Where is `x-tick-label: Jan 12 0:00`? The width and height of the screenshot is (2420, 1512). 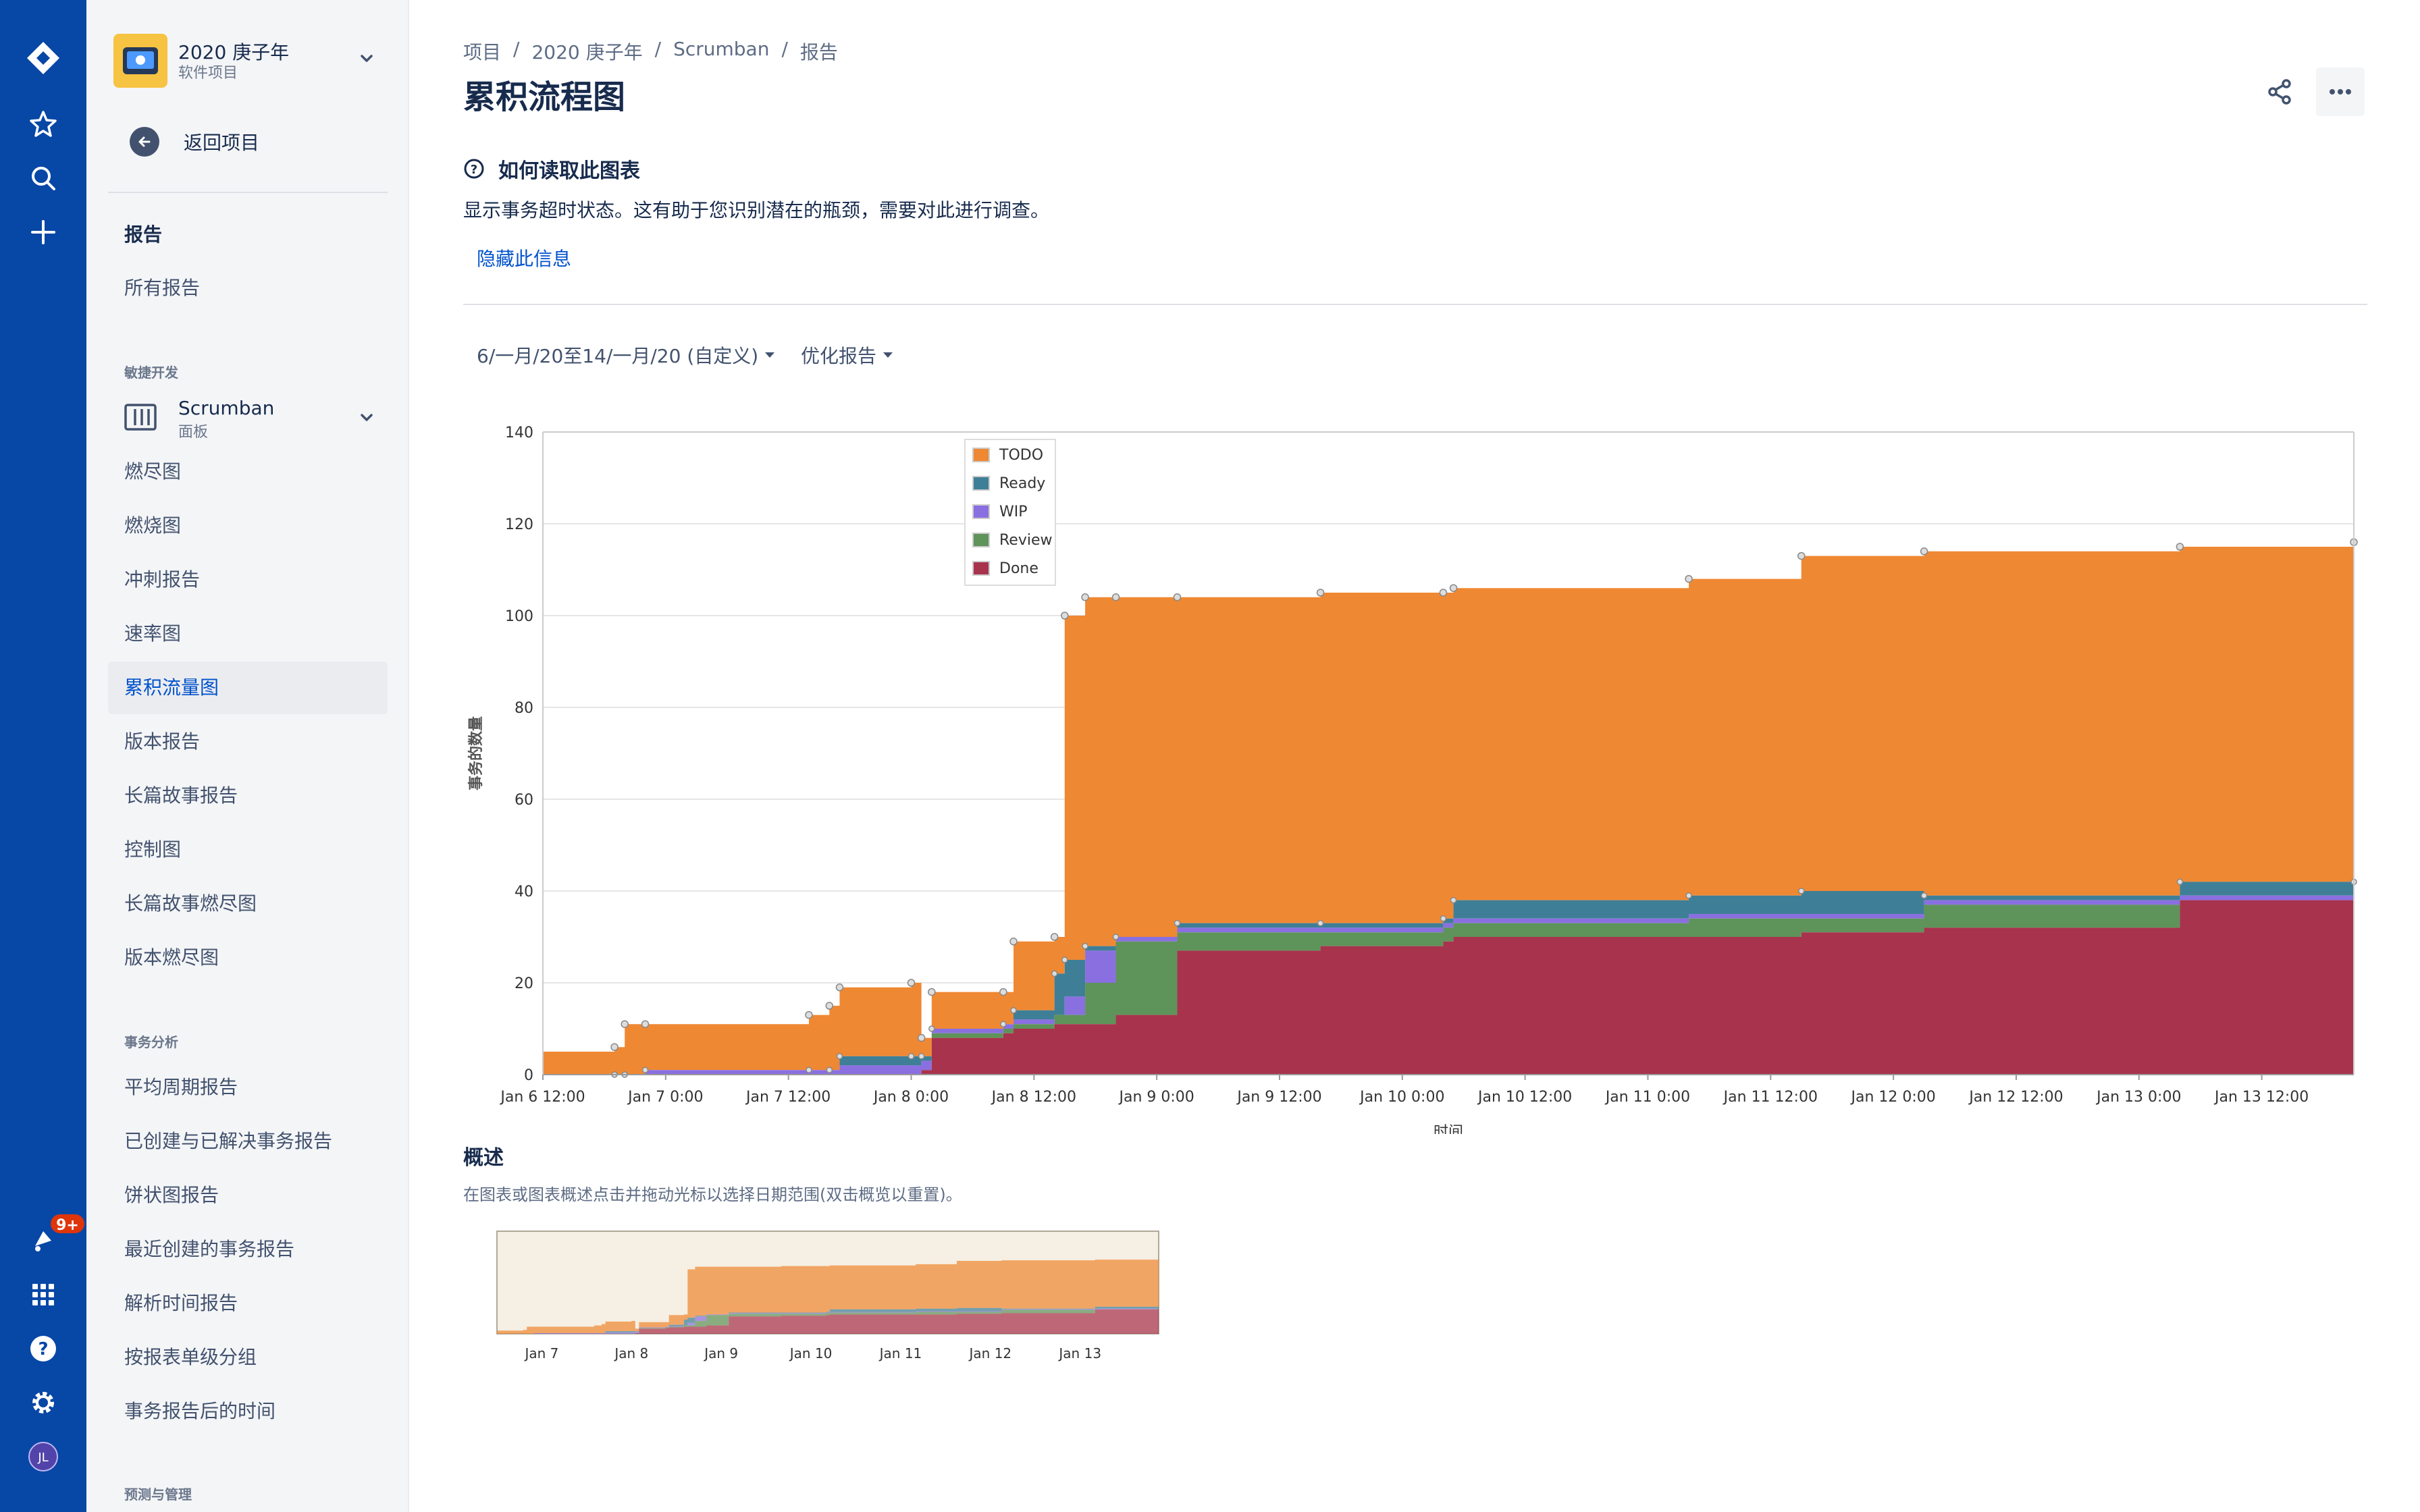
x-tick-label: Jan 12 0:00 is located at coordinates (1892, 1097).